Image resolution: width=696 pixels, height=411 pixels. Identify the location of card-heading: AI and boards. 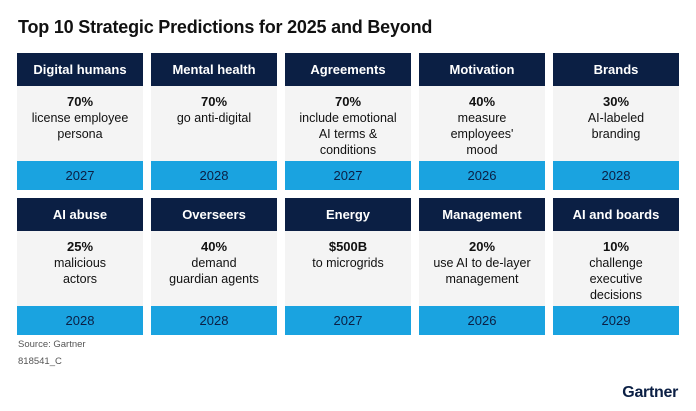
(616, 214).